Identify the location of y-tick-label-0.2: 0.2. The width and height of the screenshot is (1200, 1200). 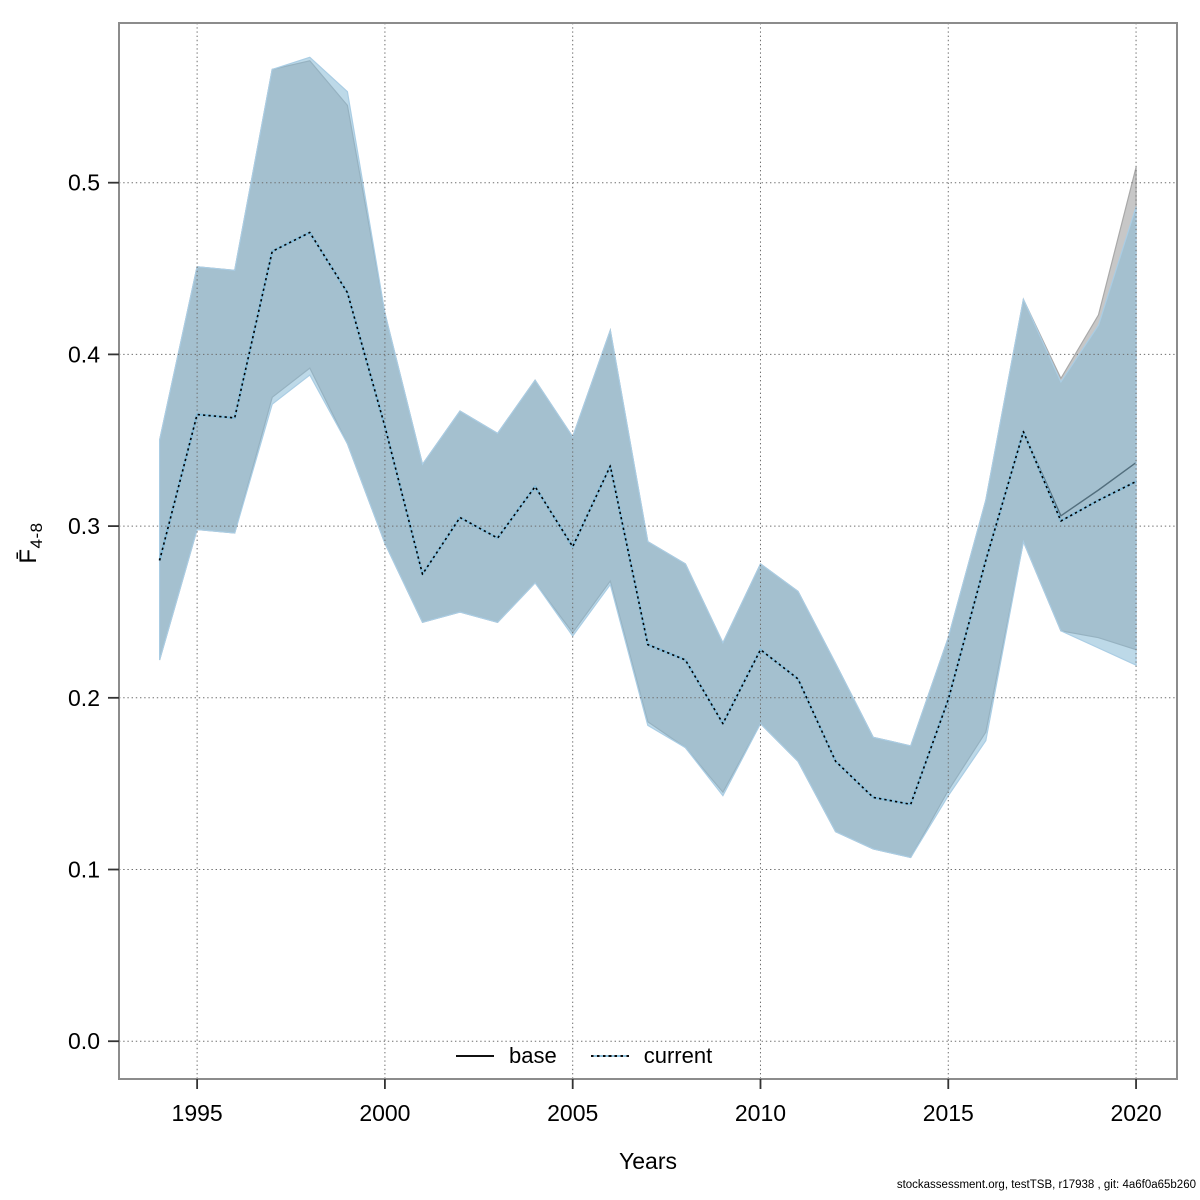
(84, 698).